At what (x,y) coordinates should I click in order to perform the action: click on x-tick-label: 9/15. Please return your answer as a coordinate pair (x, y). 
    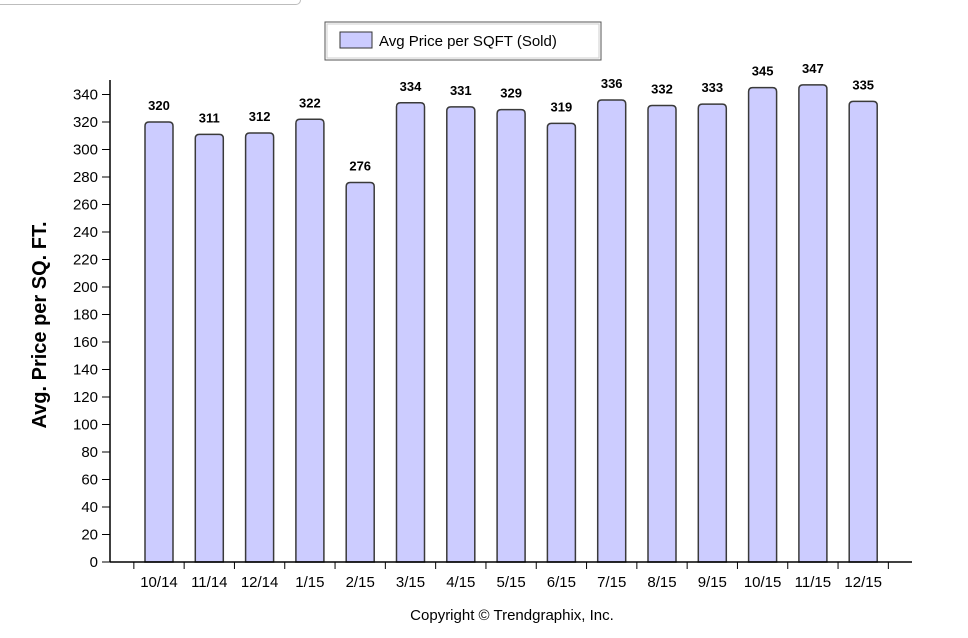
    Looking at the image, I should click on (712, 582).